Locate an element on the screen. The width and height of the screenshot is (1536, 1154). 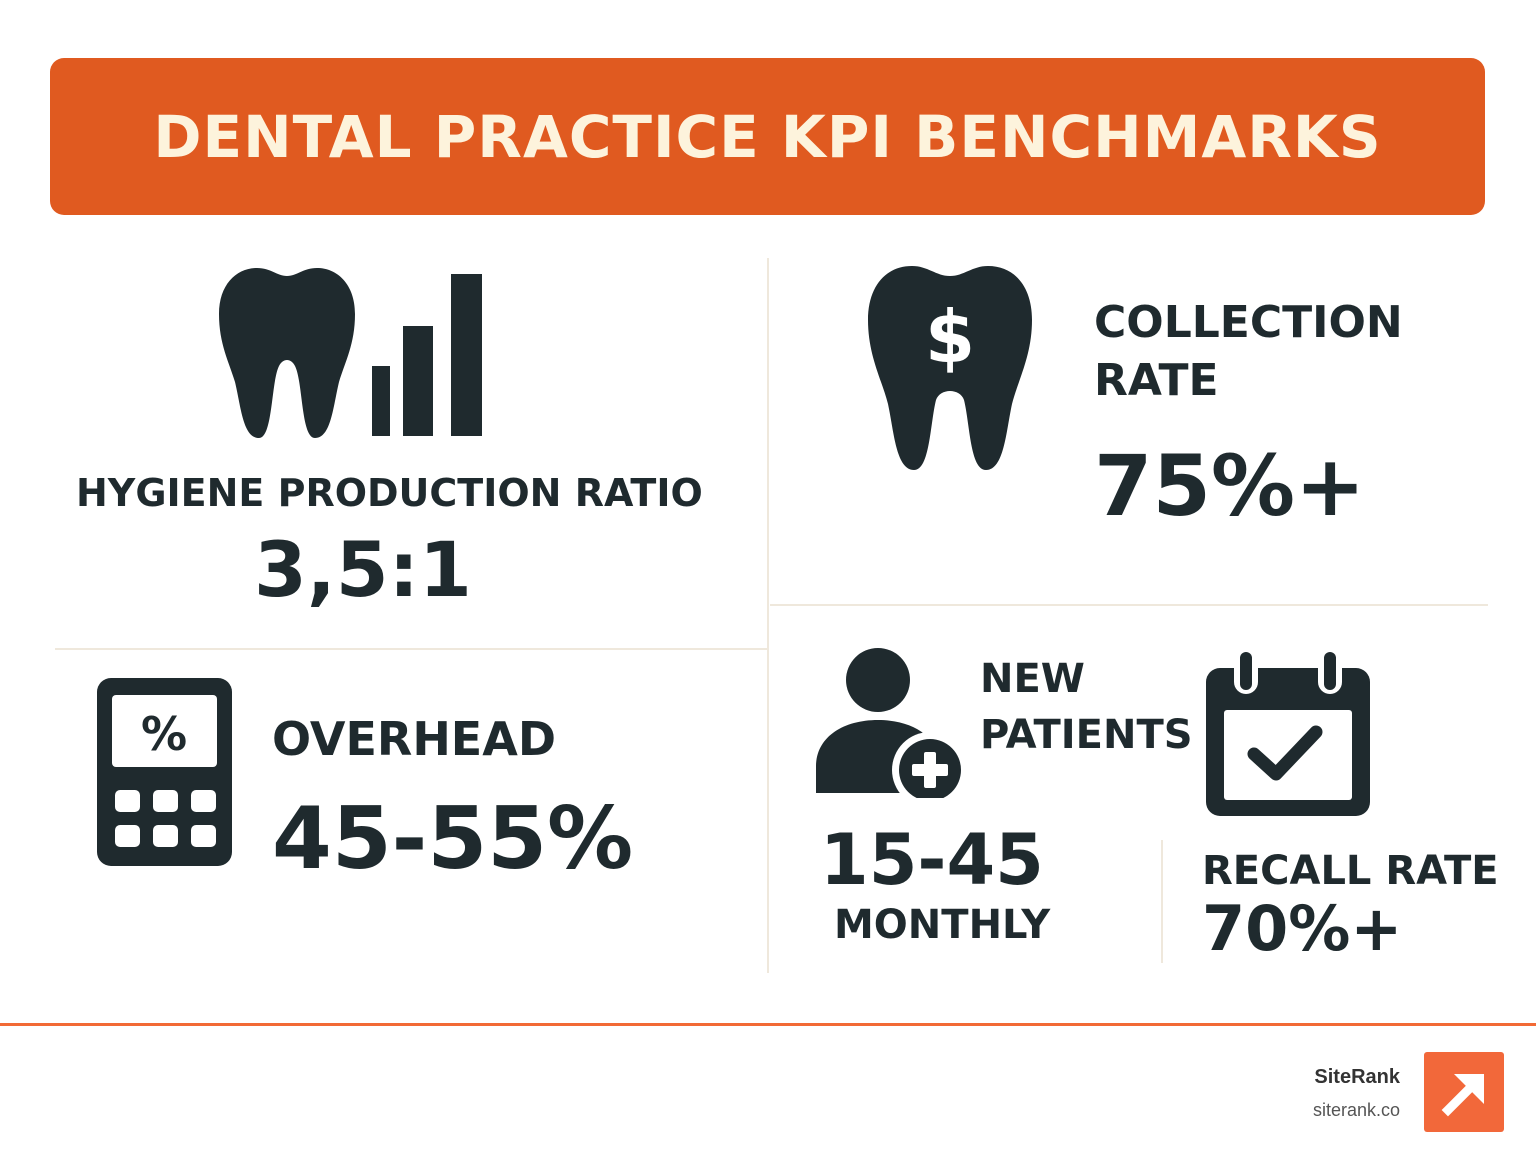
arrow-up-right-icon is located at coordinates (1462, 1095).